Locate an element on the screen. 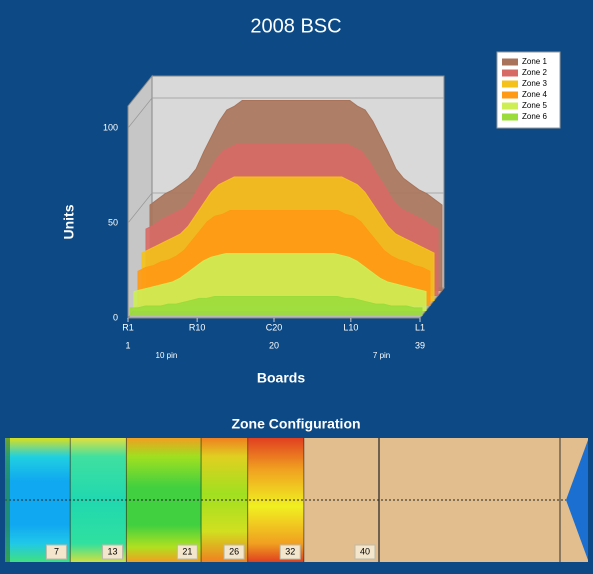 The width and height of the screenshot is (593, 574). x-tick-label: C20 is located at coordinates (274, 327).